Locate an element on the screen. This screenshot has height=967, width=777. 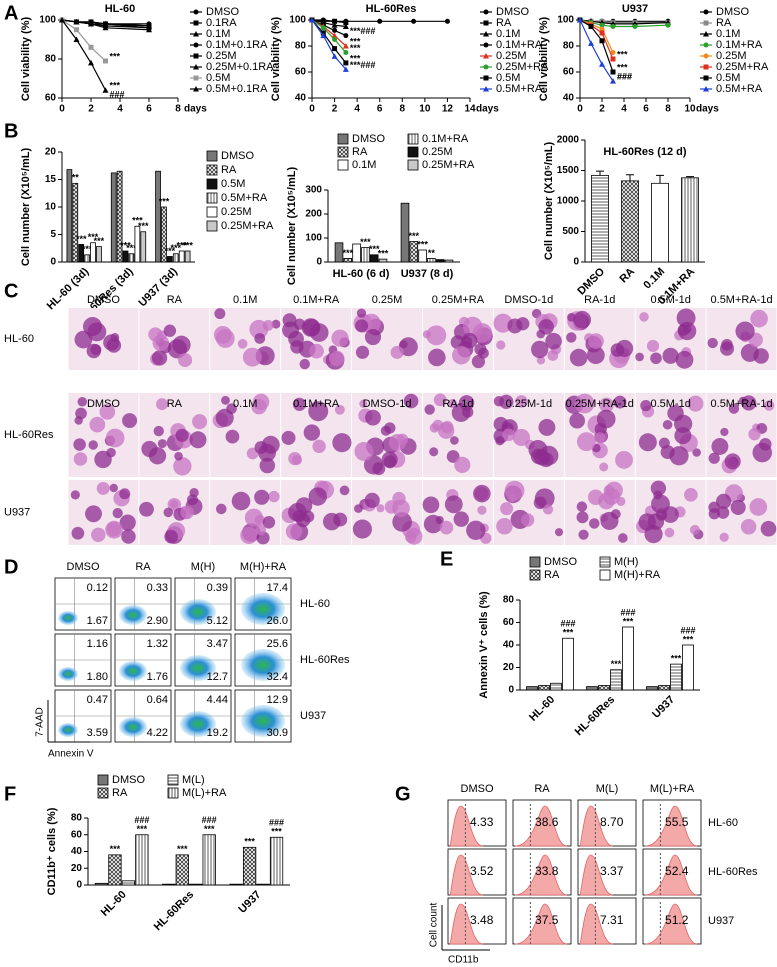
y-tick-label: 80 is located at coordinates (569, 46).